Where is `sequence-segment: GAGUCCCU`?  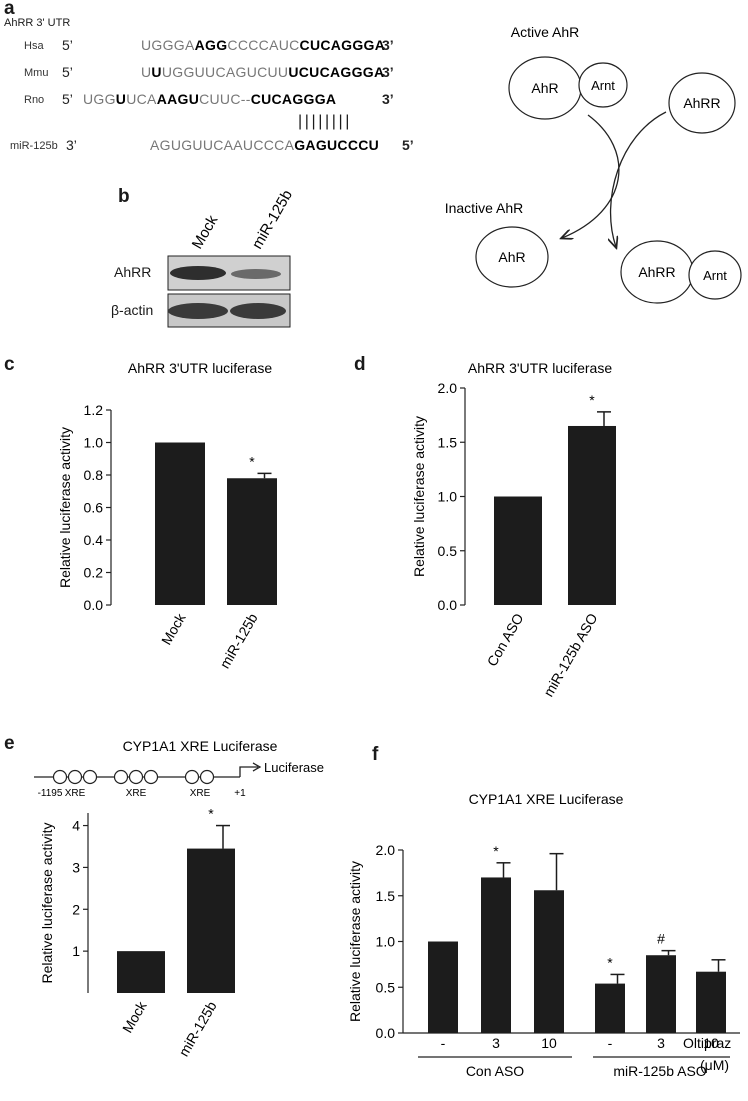 sequence-segment: GAGUCCCU is located at coordinates (337, 145).